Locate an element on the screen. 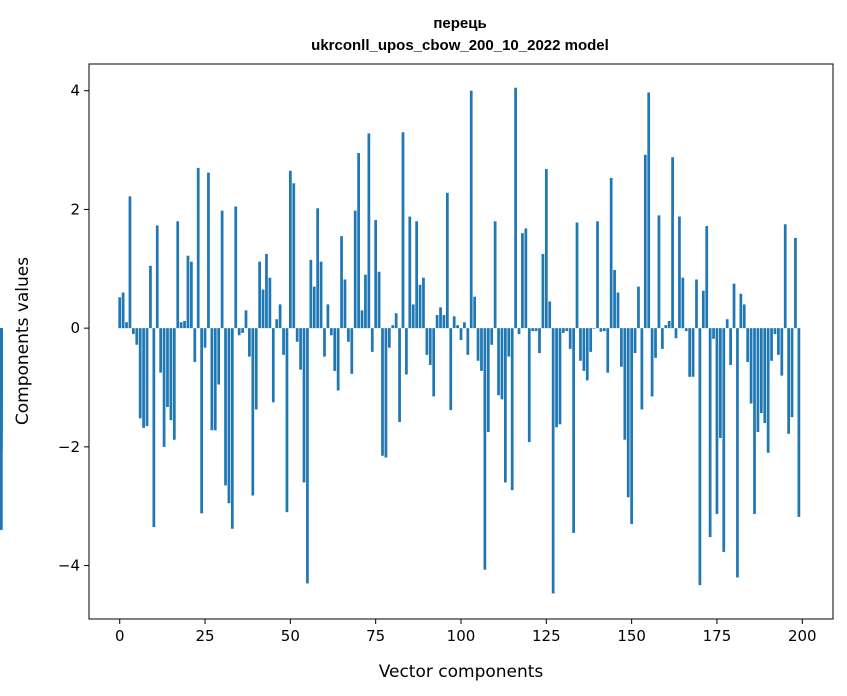 The height and width of the screenshot is (696, 847). x-axis-ticks: 0 25 50 75 100 125 150 175 200 is located at coordinates (466, 632).